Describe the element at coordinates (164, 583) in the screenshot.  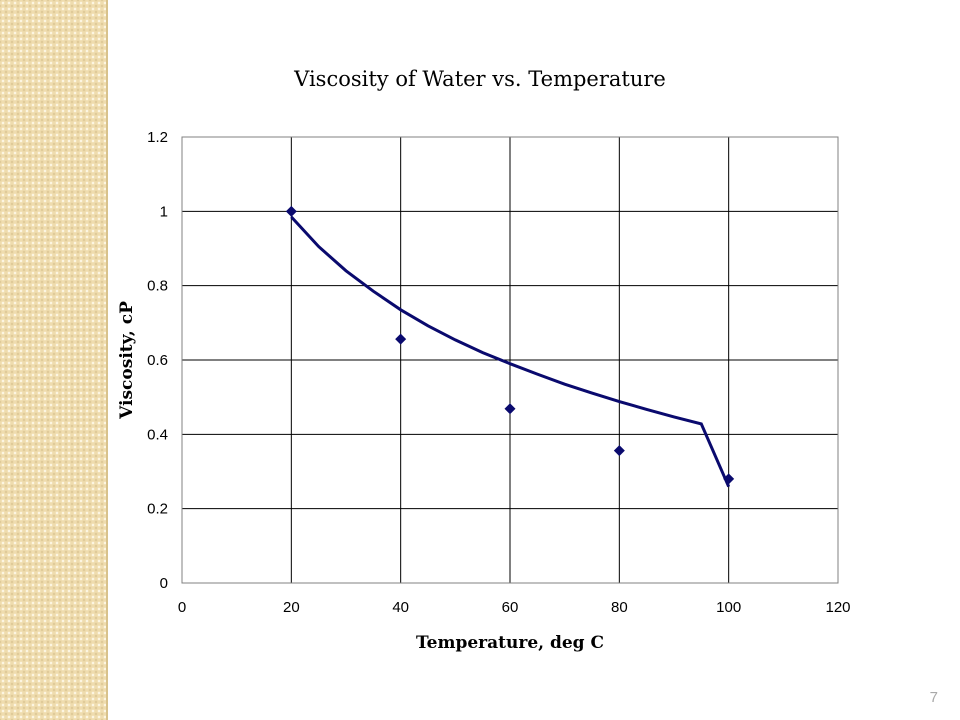
I see `y-tick-label: 0` at that location.